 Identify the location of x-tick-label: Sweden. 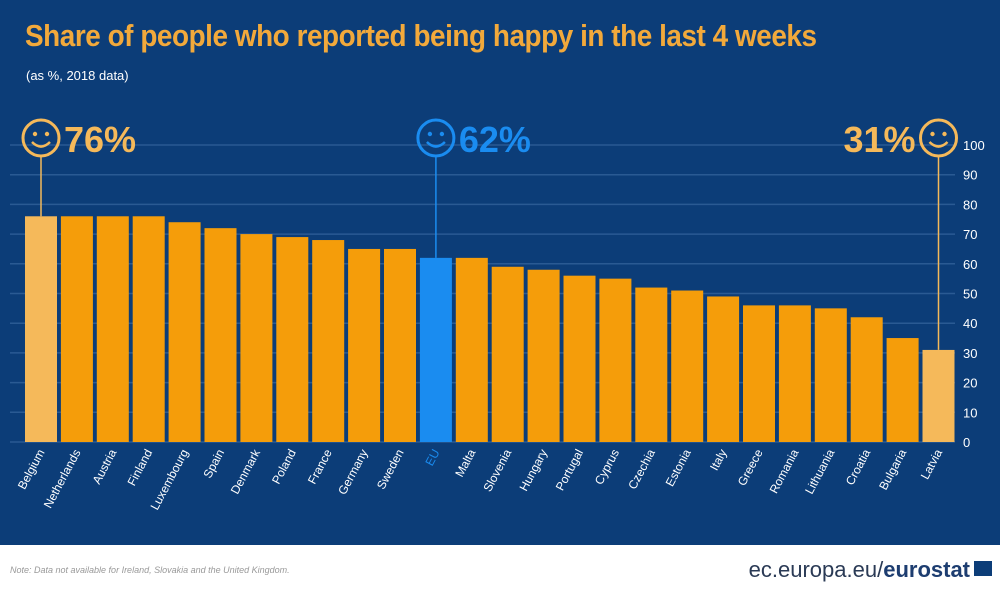
(390, 469).